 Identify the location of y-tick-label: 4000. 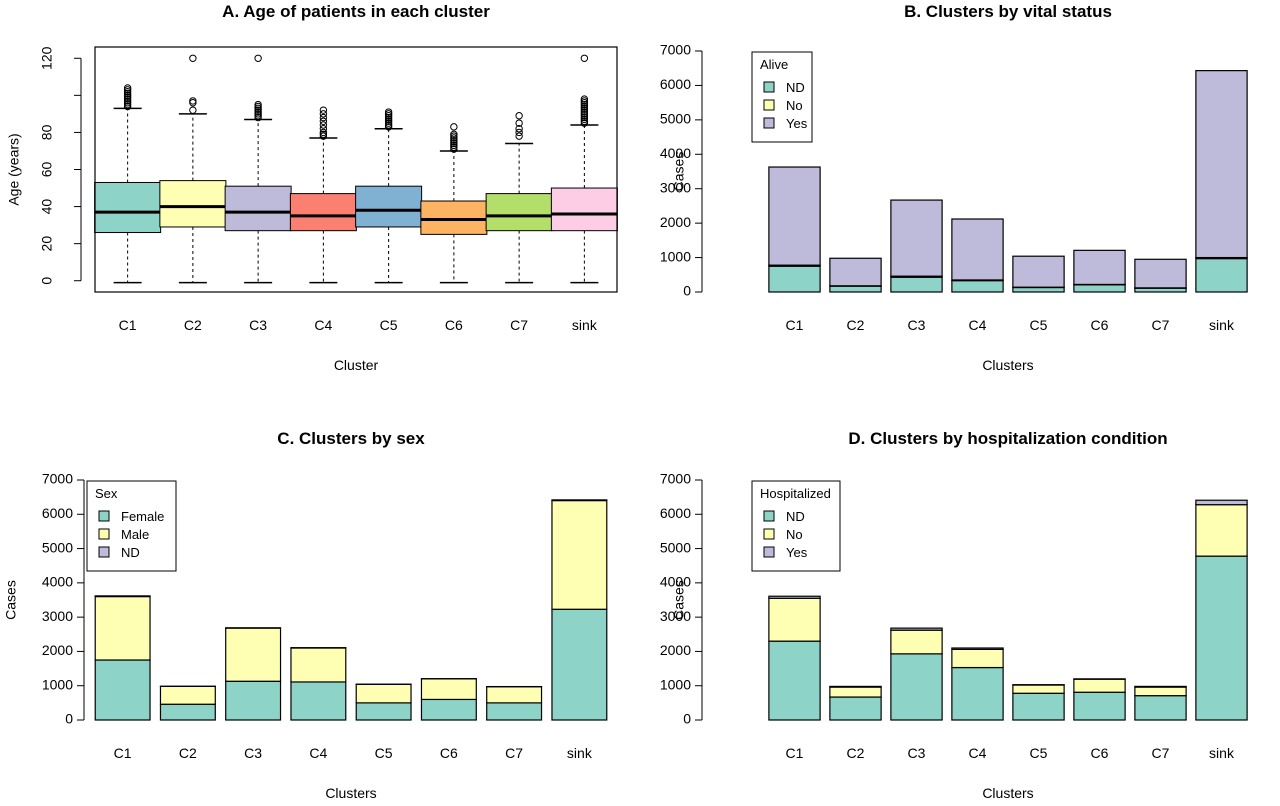
(57, 582).